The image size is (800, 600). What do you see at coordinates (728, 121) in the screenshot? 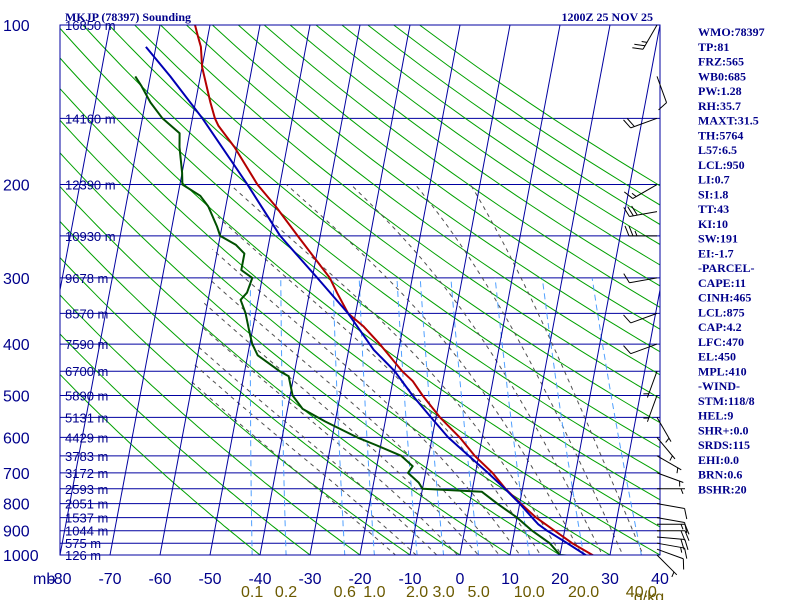
I see `index-entry: MAXT:31.5` at bounding box center [728, 121].